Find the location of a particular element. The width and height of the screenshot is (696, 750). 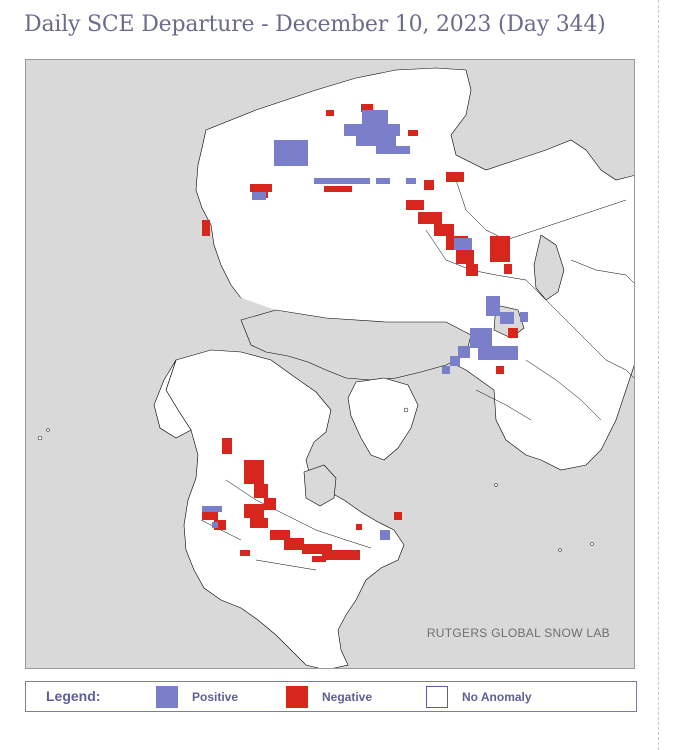

legend-label-negative: Negative is located at coordinates (347, 697).